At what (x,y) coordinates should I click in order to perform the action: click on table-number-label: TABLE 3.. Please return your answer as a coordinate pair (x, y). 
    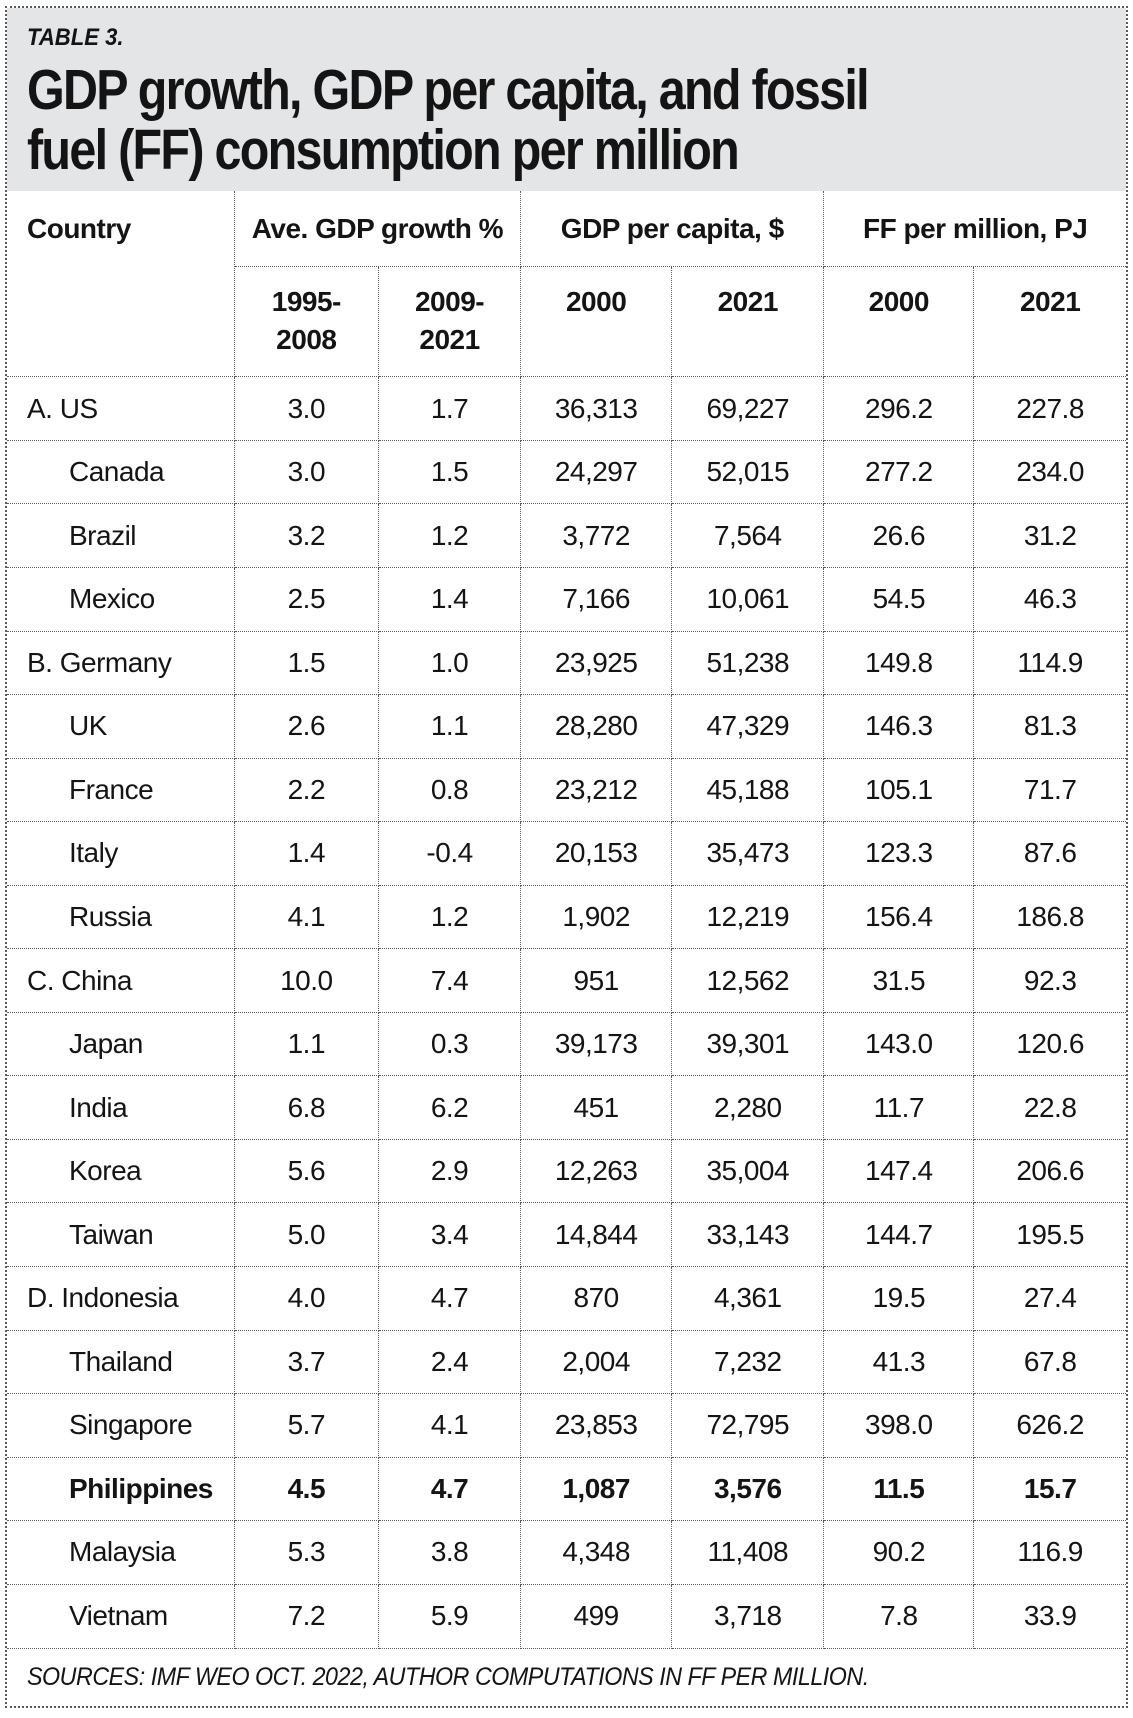
    Looking at the image, I should click on (75, 37).